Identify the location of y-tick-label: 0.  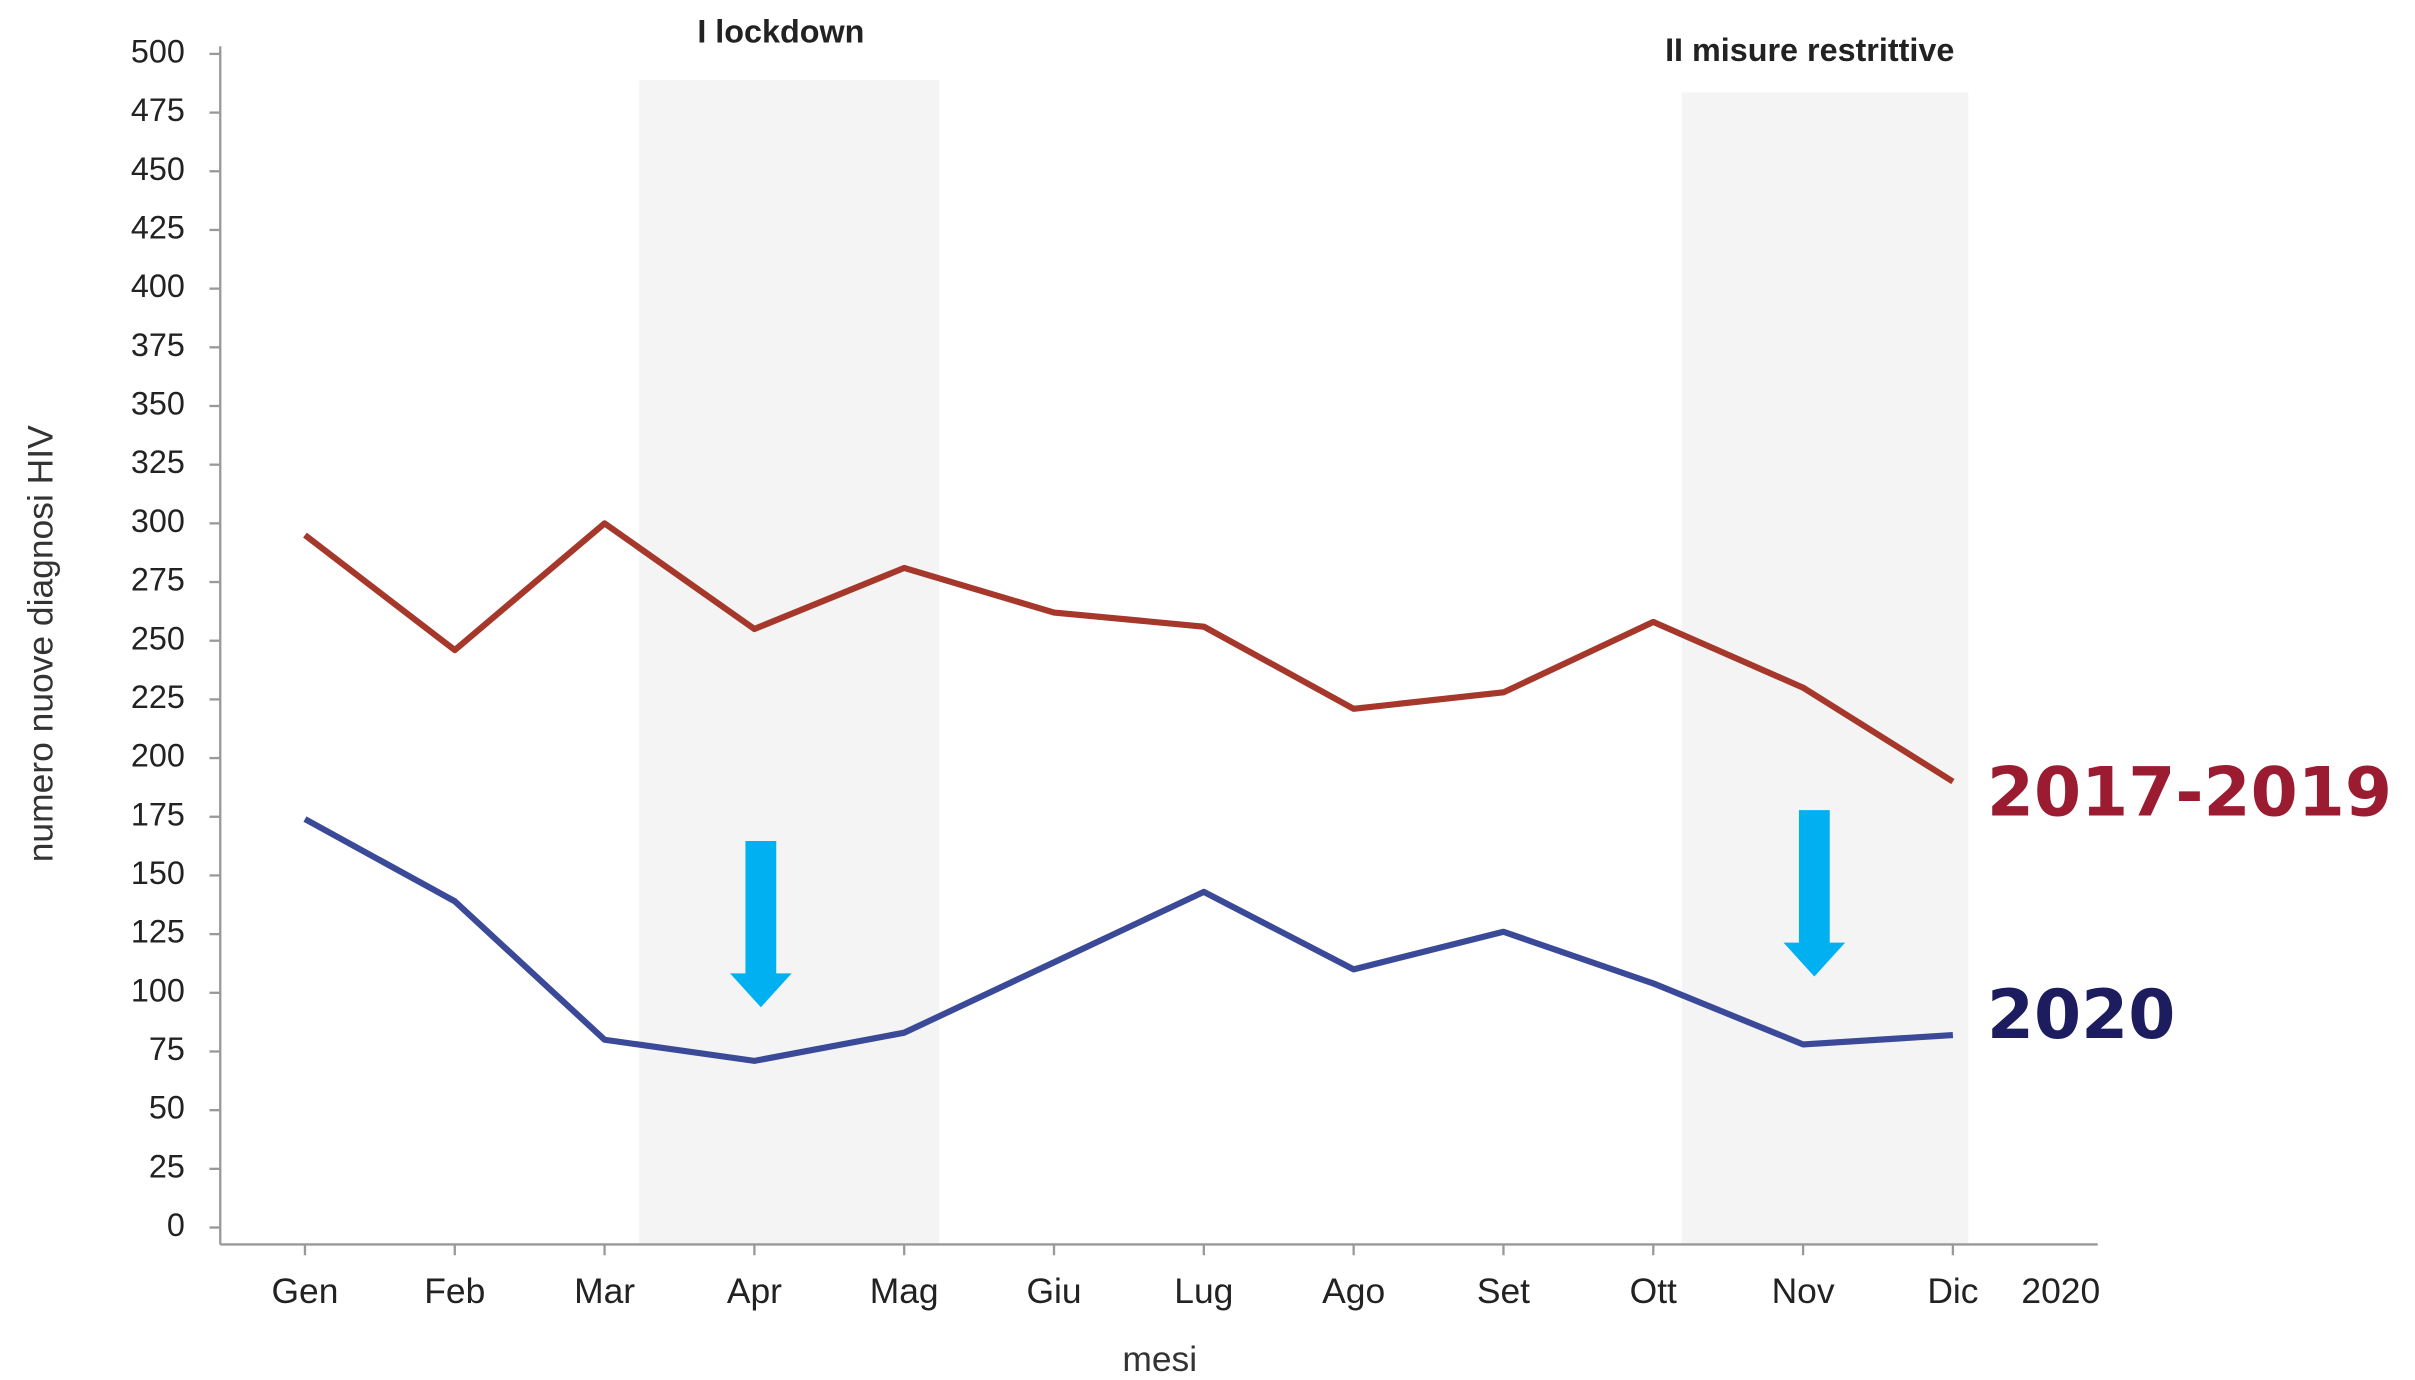
(176, 1225).